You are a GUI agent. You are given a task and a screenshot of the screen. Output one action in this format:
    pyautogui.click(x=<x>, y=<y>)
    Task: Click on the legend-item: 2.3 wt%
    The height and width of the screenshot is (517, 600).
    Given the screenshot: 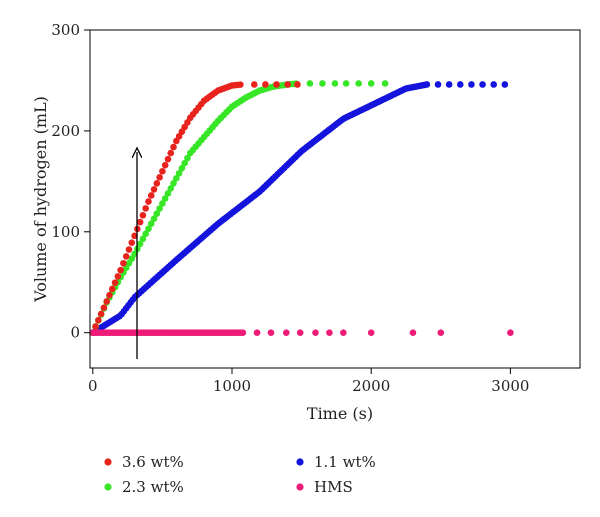 What is the action you would take?
    pyautogui.click(x=144, y=487)
    